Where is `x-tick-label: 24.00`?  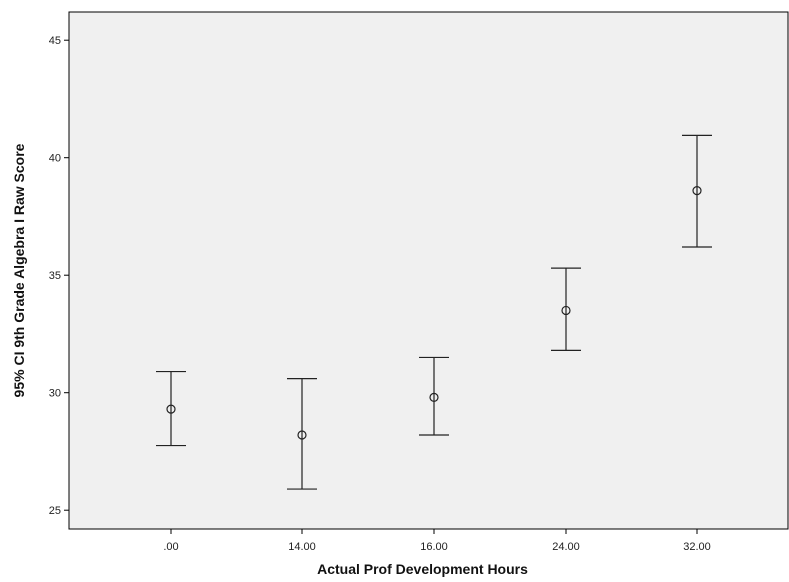 x-tick-label: 24.00 is located at coordinates (566, 547).